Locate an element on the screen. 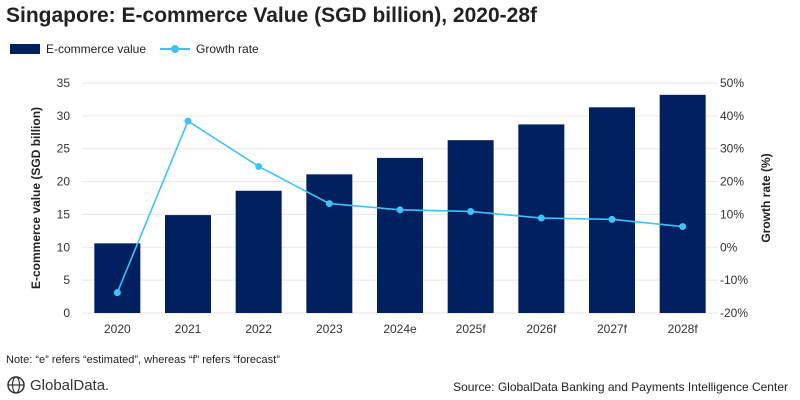  y2-tick-label: 50% is located at coordinates (732, 83).